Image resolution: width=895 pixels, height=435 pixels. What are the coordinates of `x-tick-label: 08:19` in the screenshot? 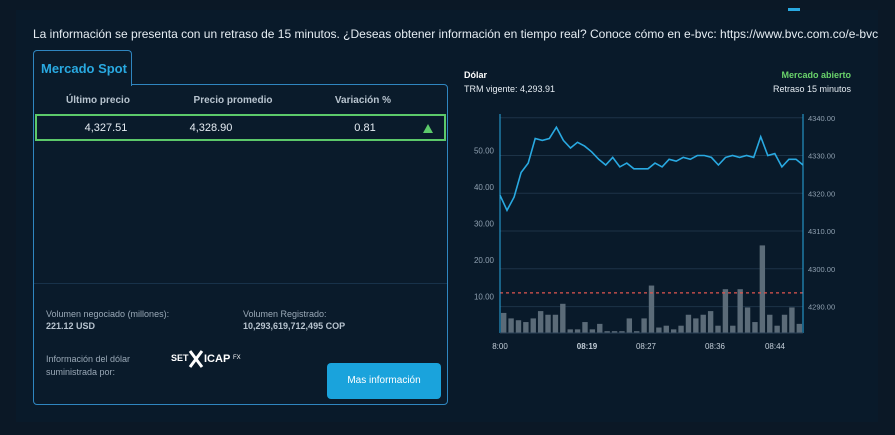 It's located at (587, 346).